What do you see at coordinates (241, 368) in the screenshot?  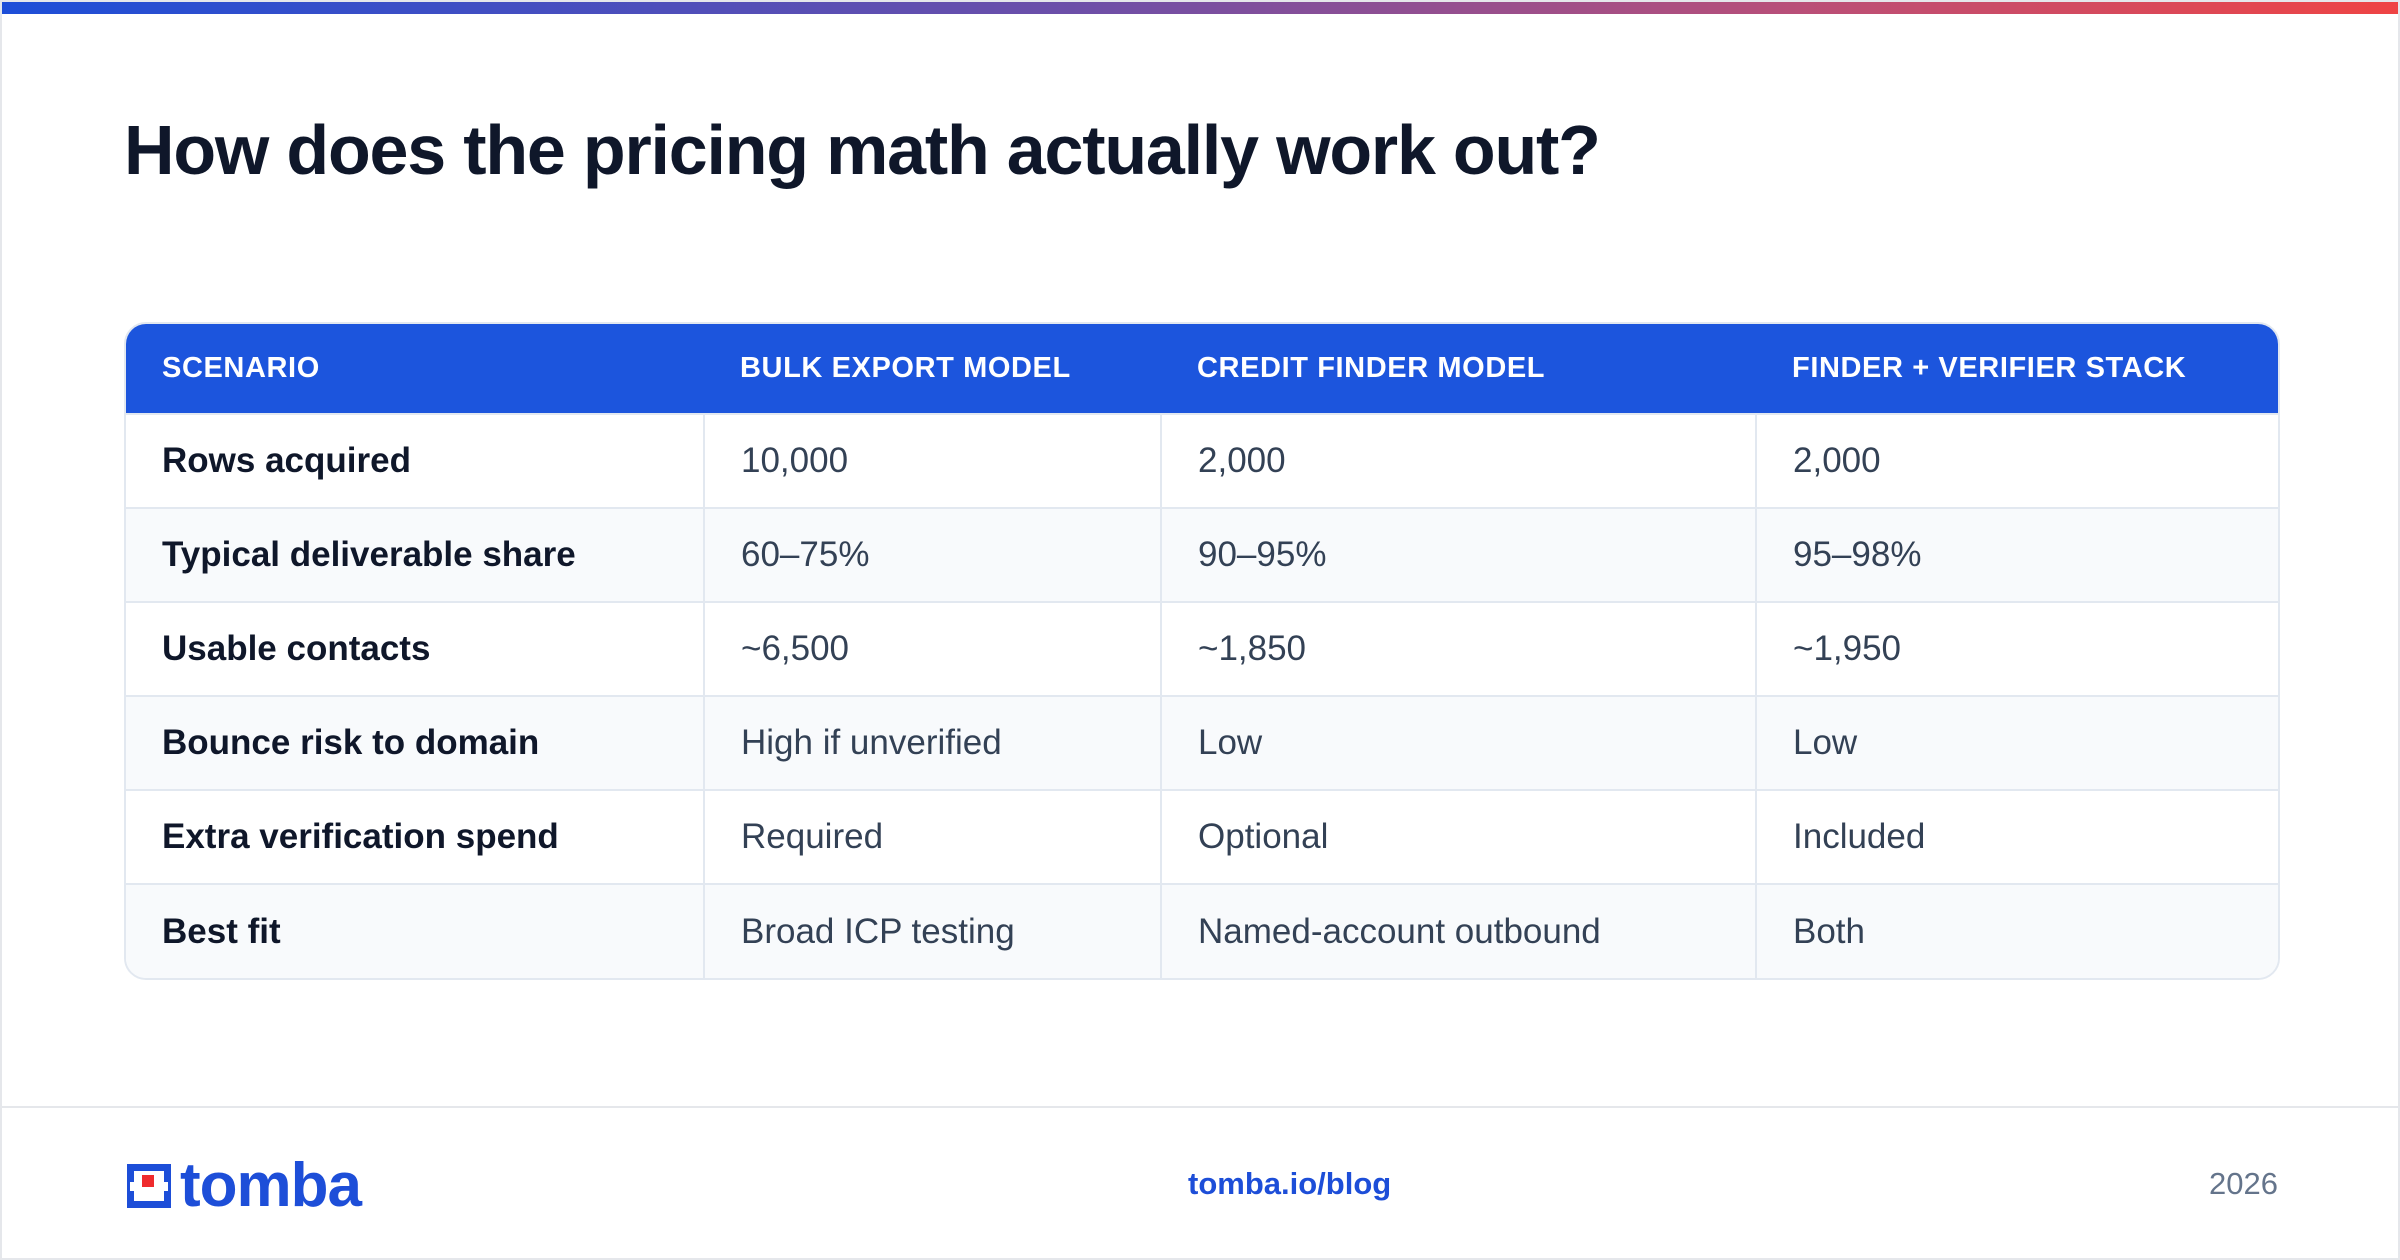 I see `header-scenario: SCENARIO` at bounding box center [241, 368].